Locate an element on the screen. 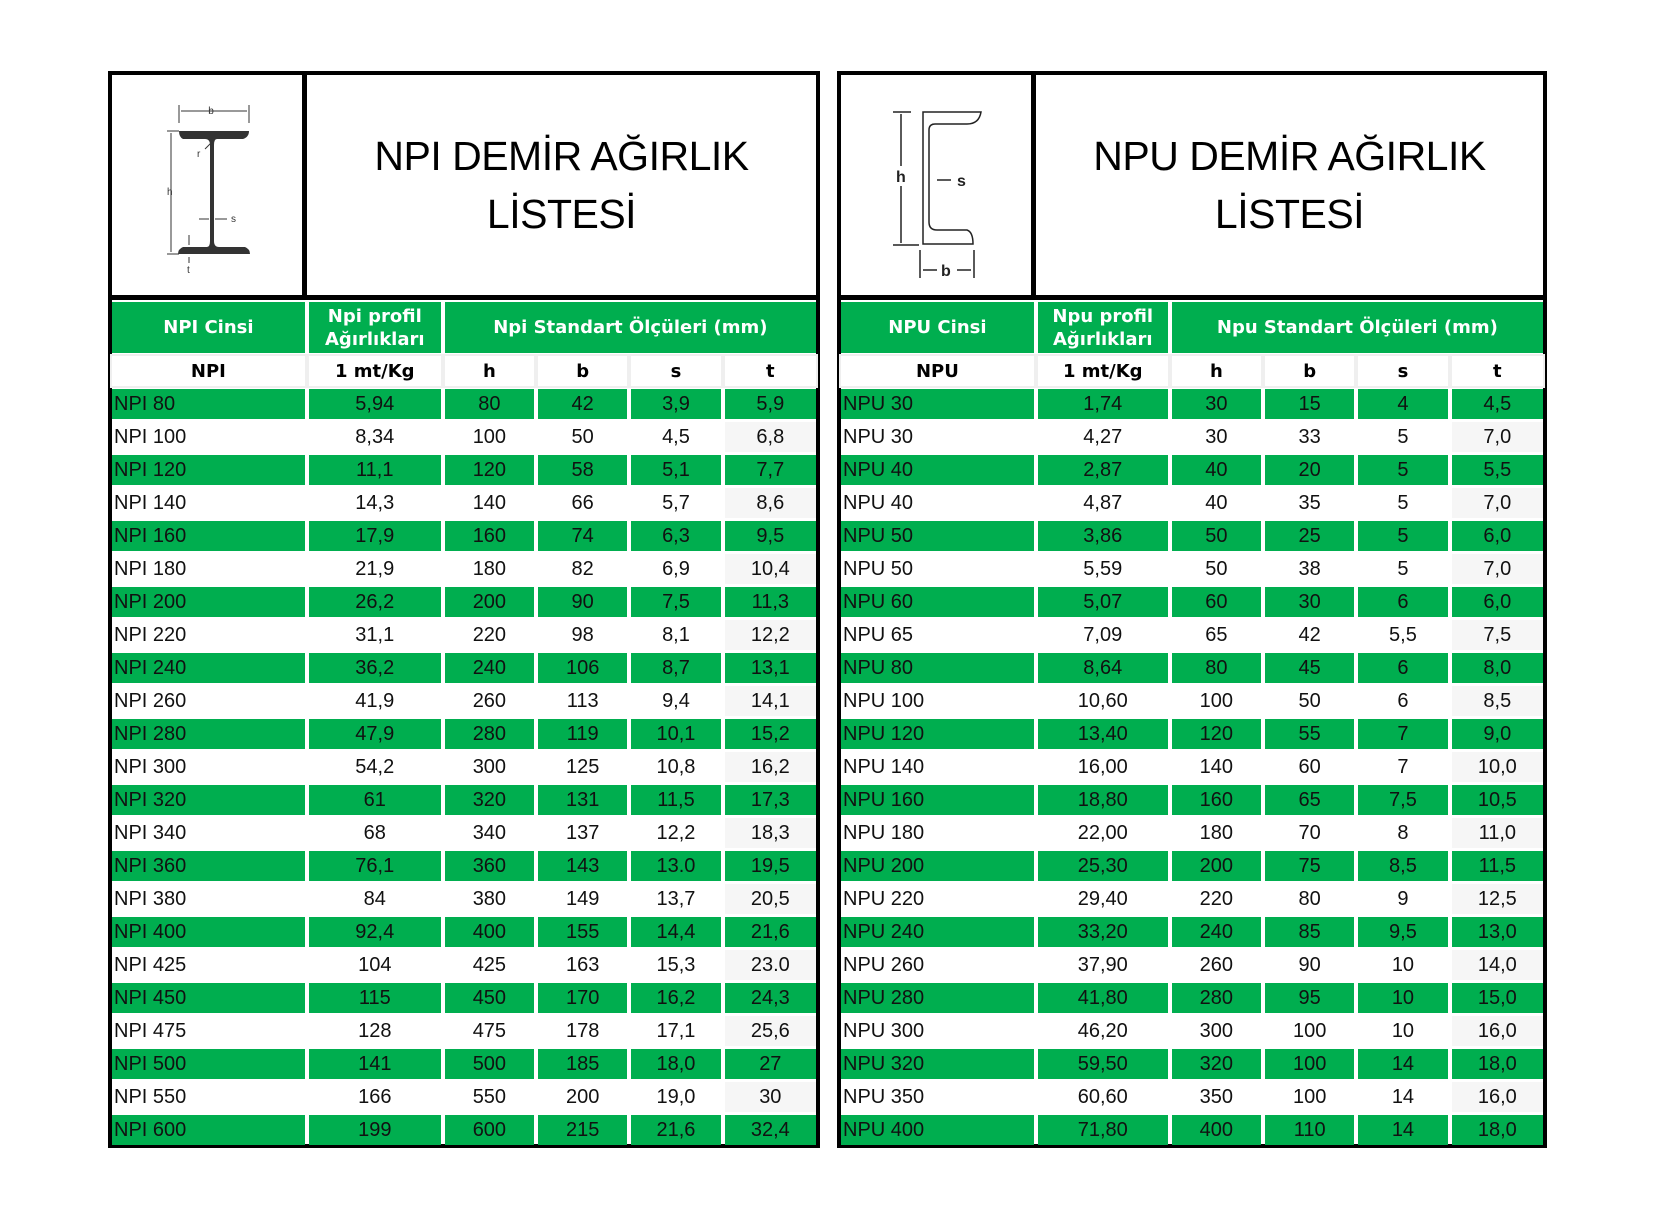 The height and width of the screenshot is (1220, 1654). table-row: NPI 240 36,2 240 106 8,7 13,1 is located at coordinates (464, 668).